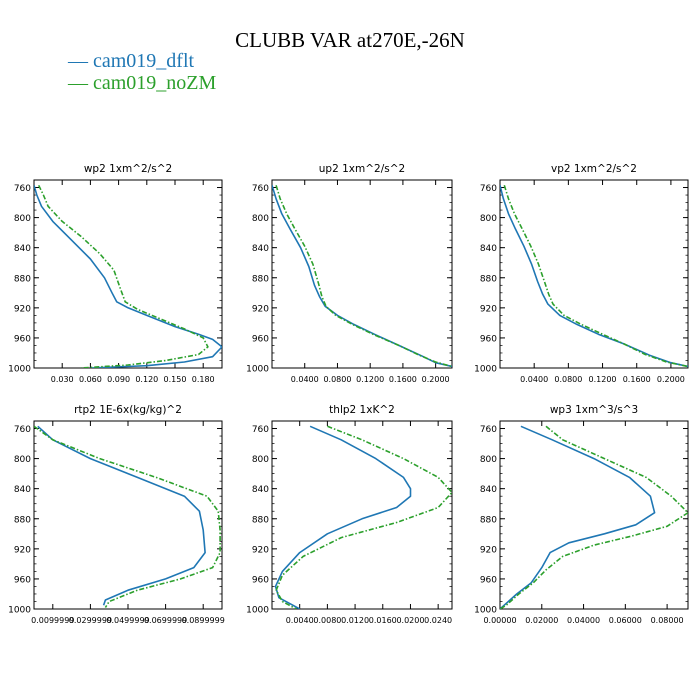  I want to click on legend-item-dflt: — cam019_dflt, so click(131, 61).